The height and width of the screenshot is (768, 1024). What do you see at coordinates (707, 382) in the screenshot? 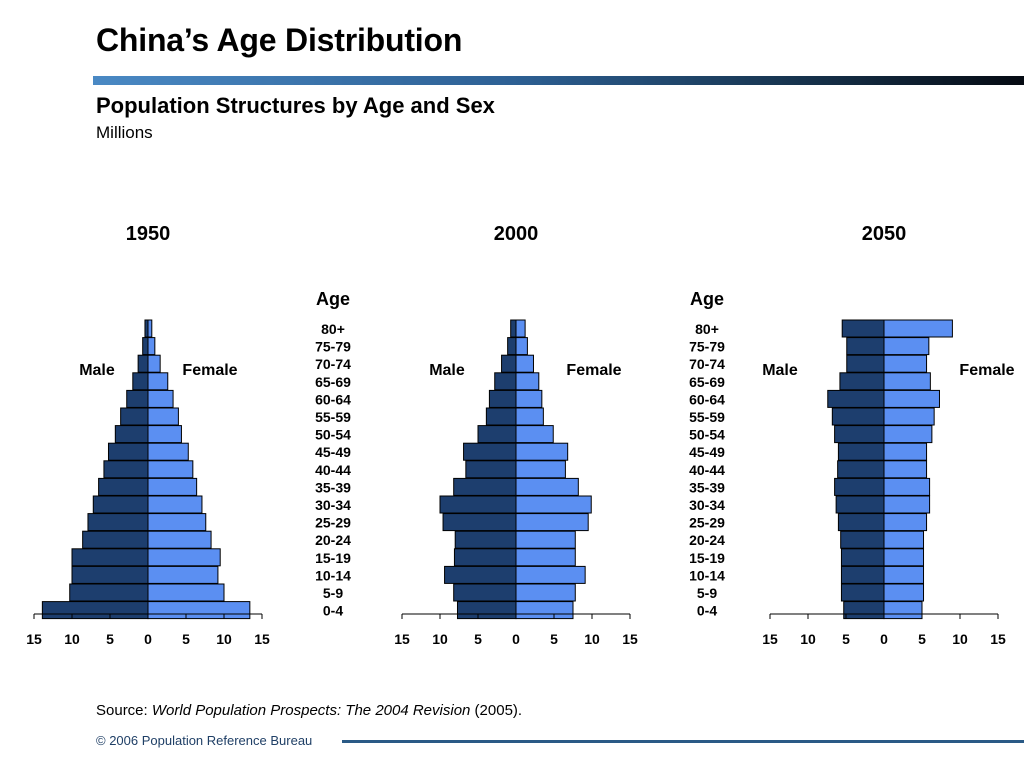
I see `age-label: 65-69` at bounding box center [707, 382].